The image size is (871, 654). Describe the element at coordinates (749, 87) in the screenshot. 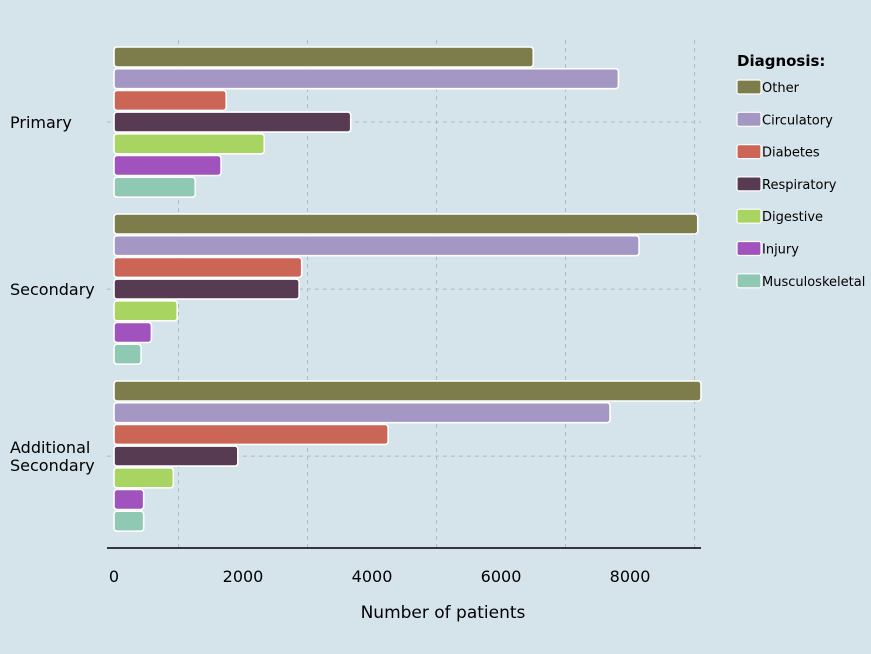

I see `legend-key-other` at that location.